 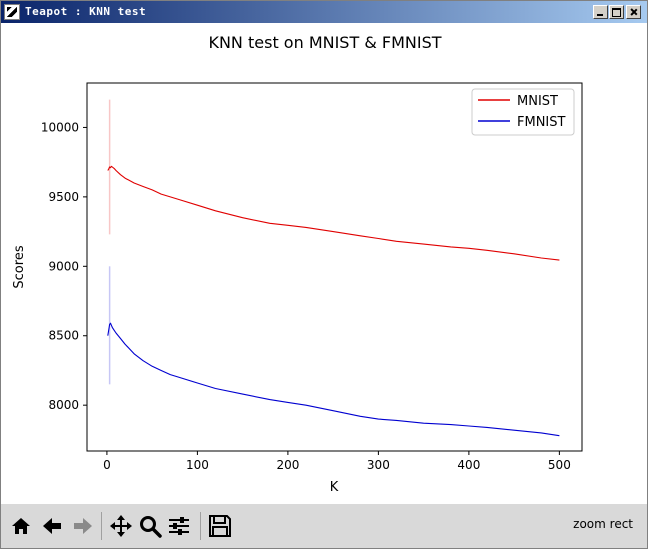 I want to click on forward-button, so click(x=82, y=525).